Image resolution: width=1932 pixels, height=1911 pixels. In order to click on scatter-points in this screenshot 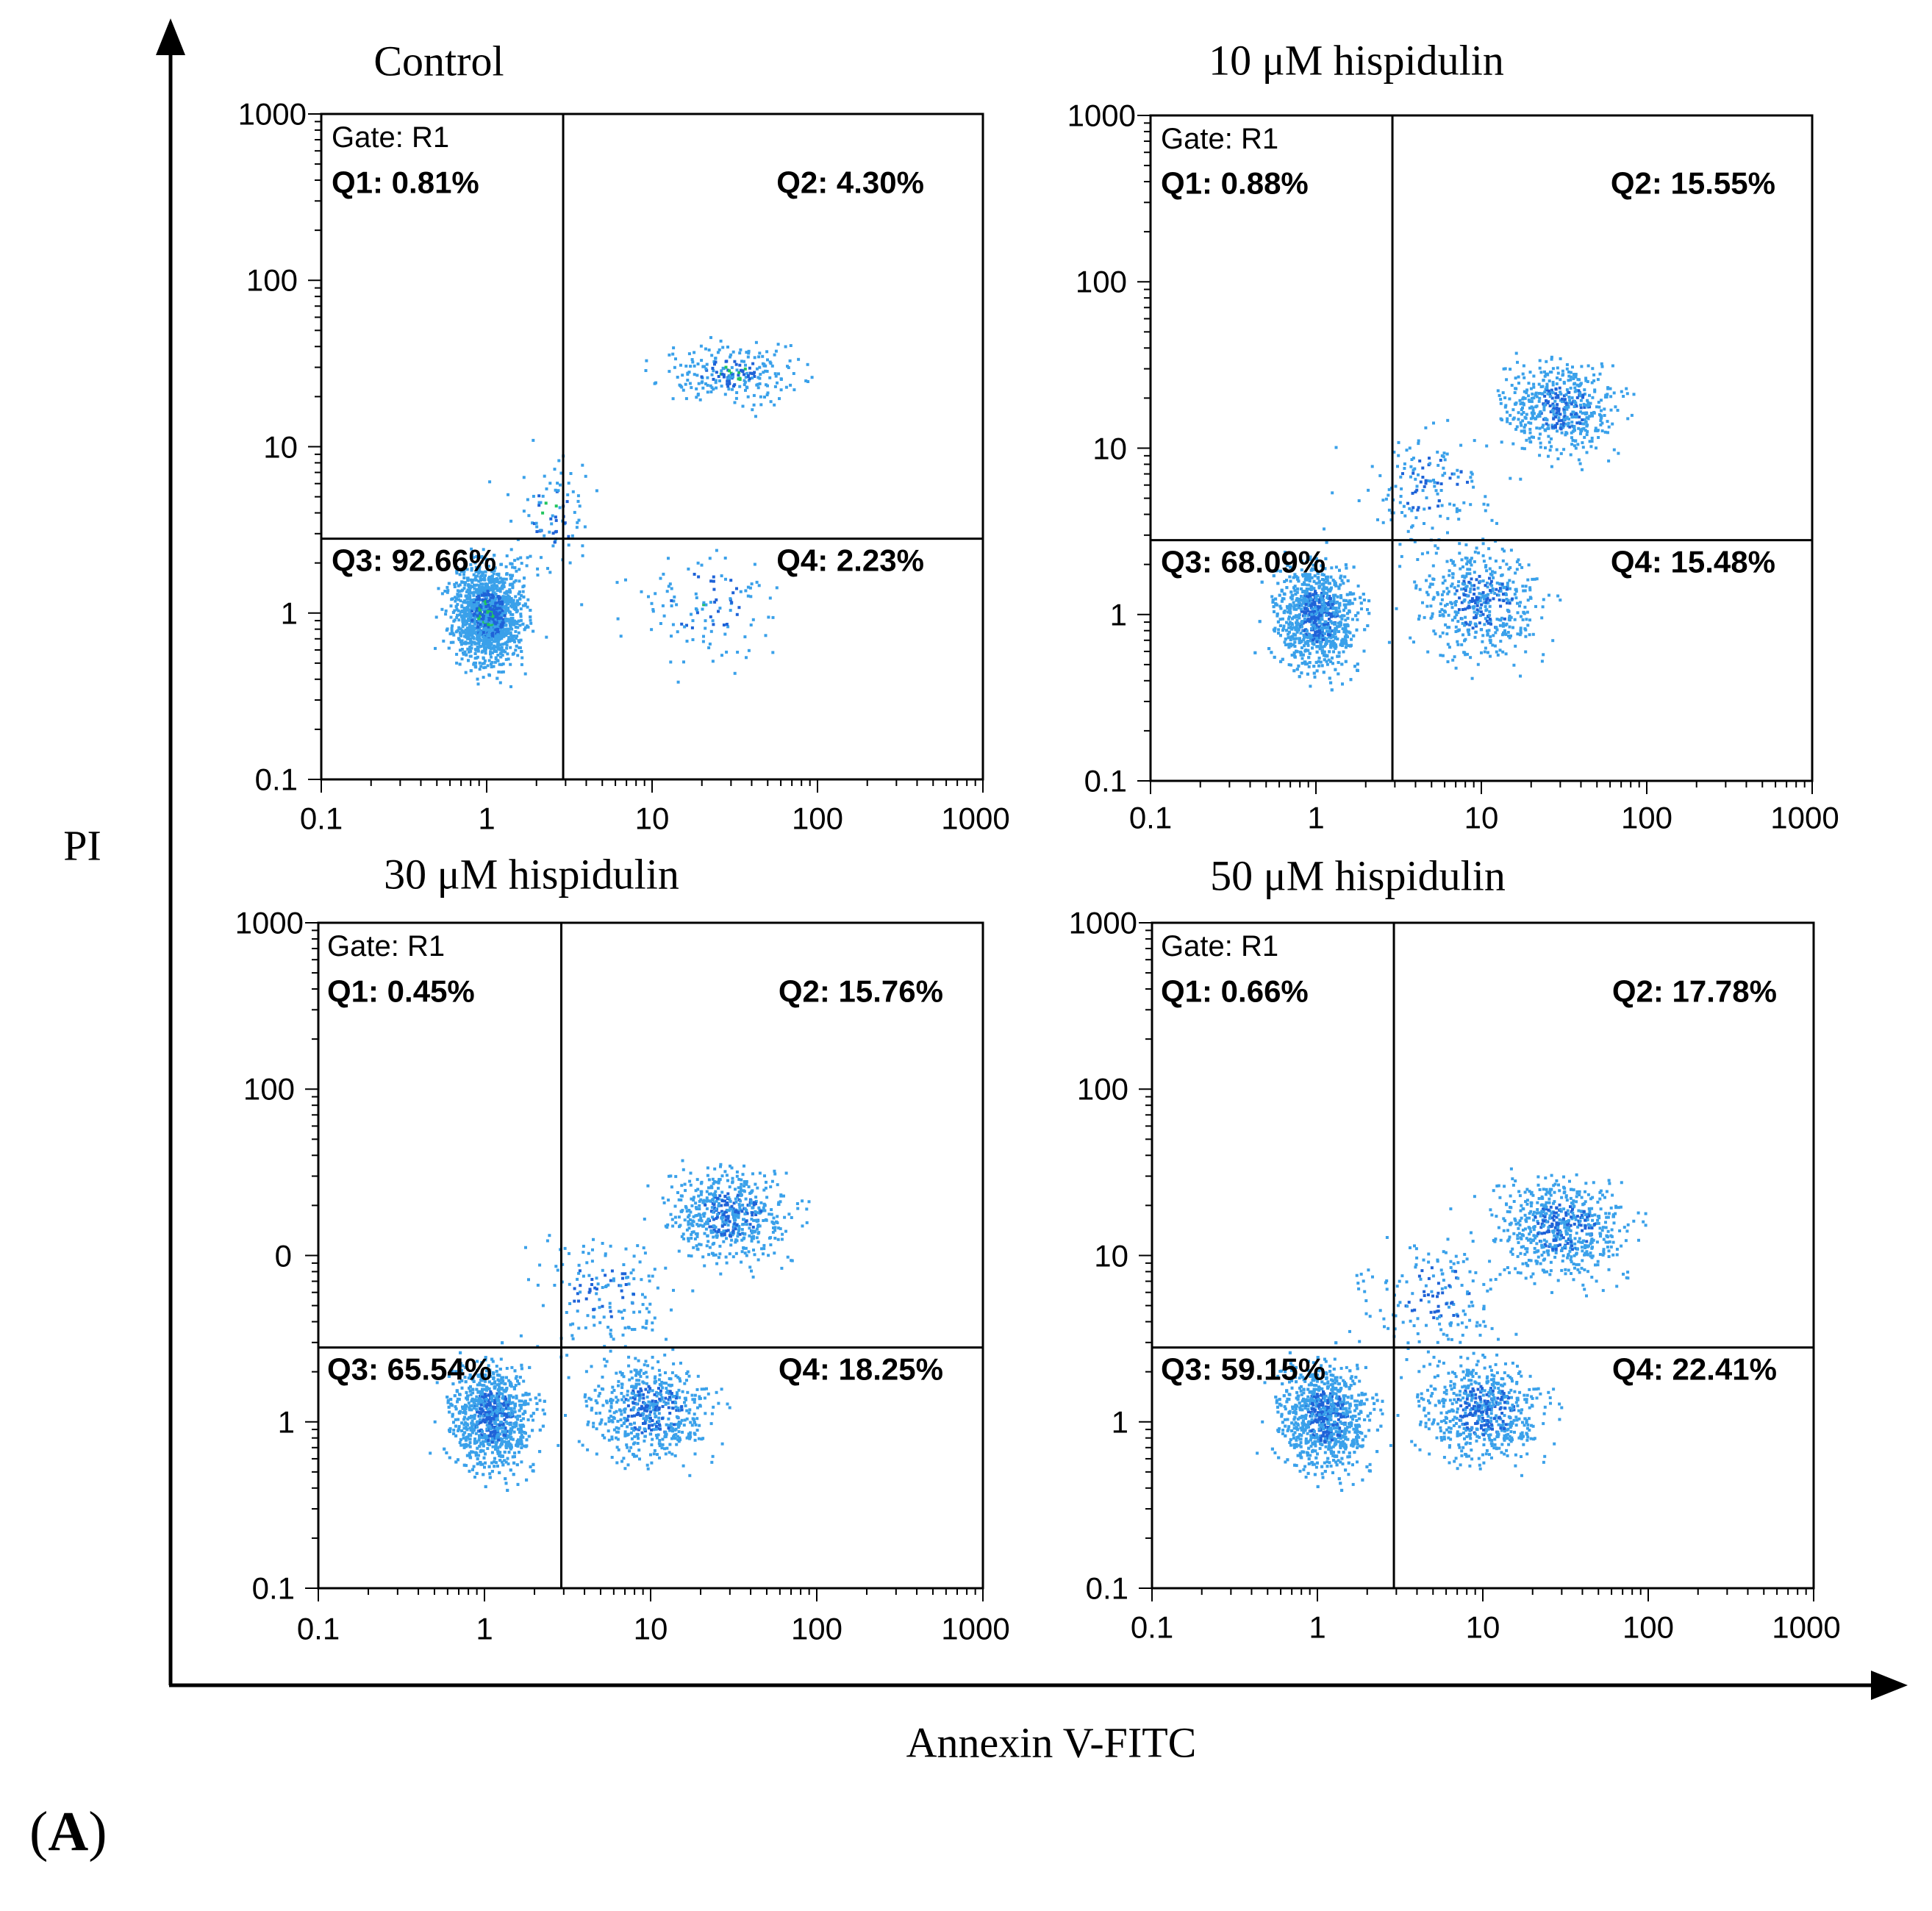, I will do `click(624, 512)`.